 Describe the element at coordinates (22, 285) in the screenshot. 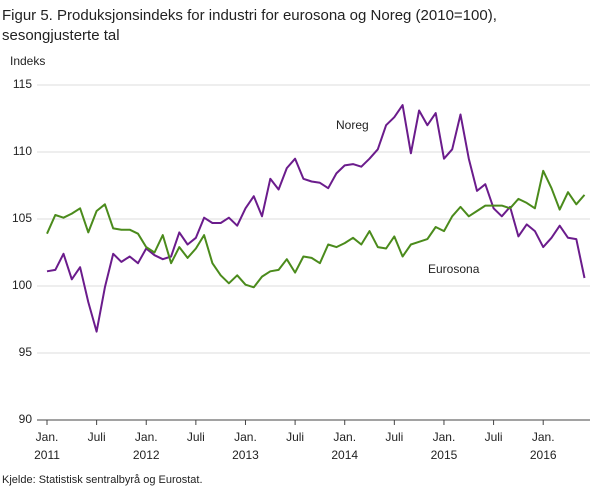

I see `y-tick-label: 100` at that location.